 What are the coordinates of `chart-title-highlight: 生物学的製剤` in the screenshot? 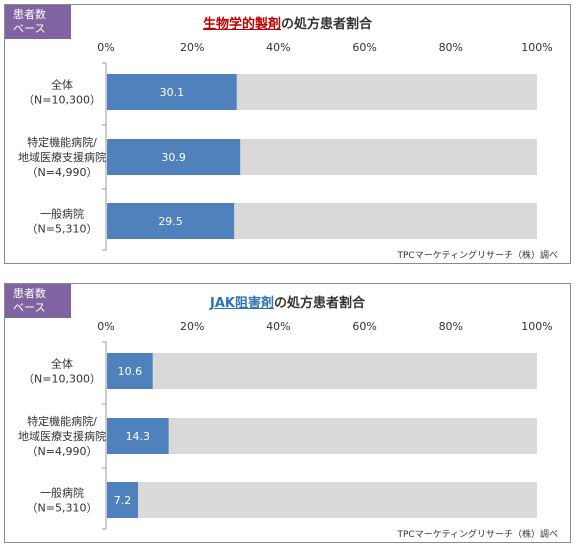 It's located at (241, 24).